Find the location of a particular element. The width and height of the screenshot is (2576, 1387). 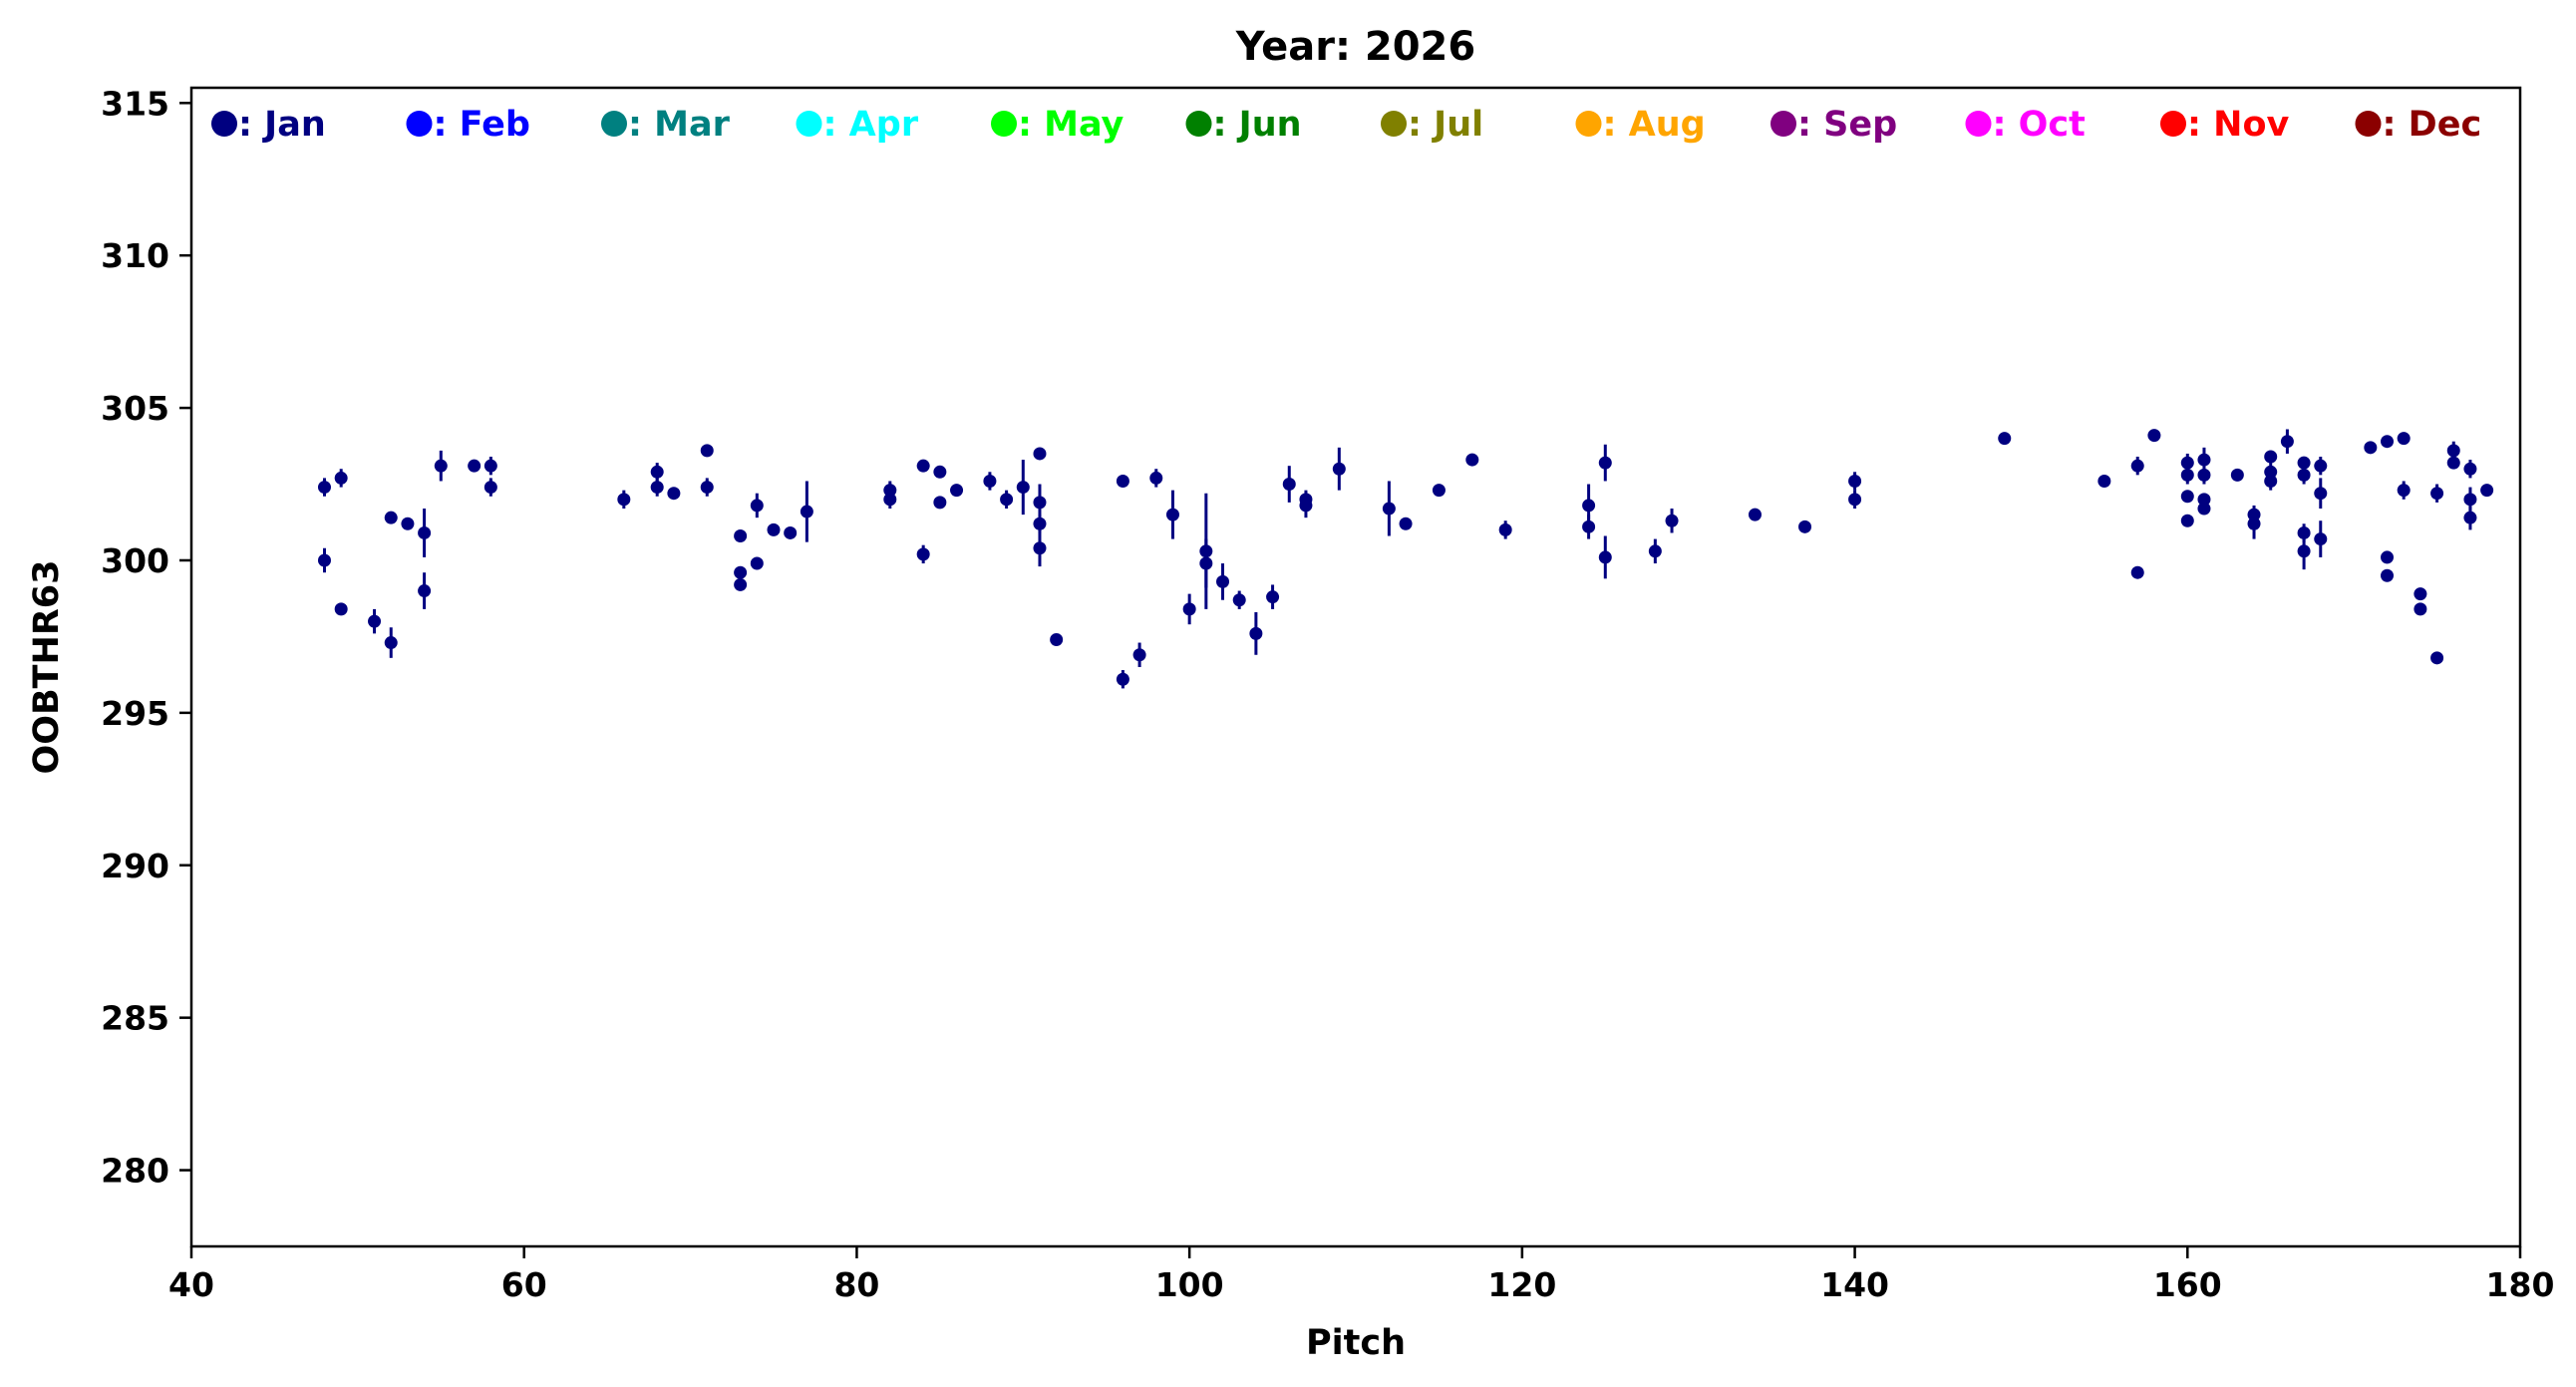

legend-label: : Jan is located at coordinates (282, 125).